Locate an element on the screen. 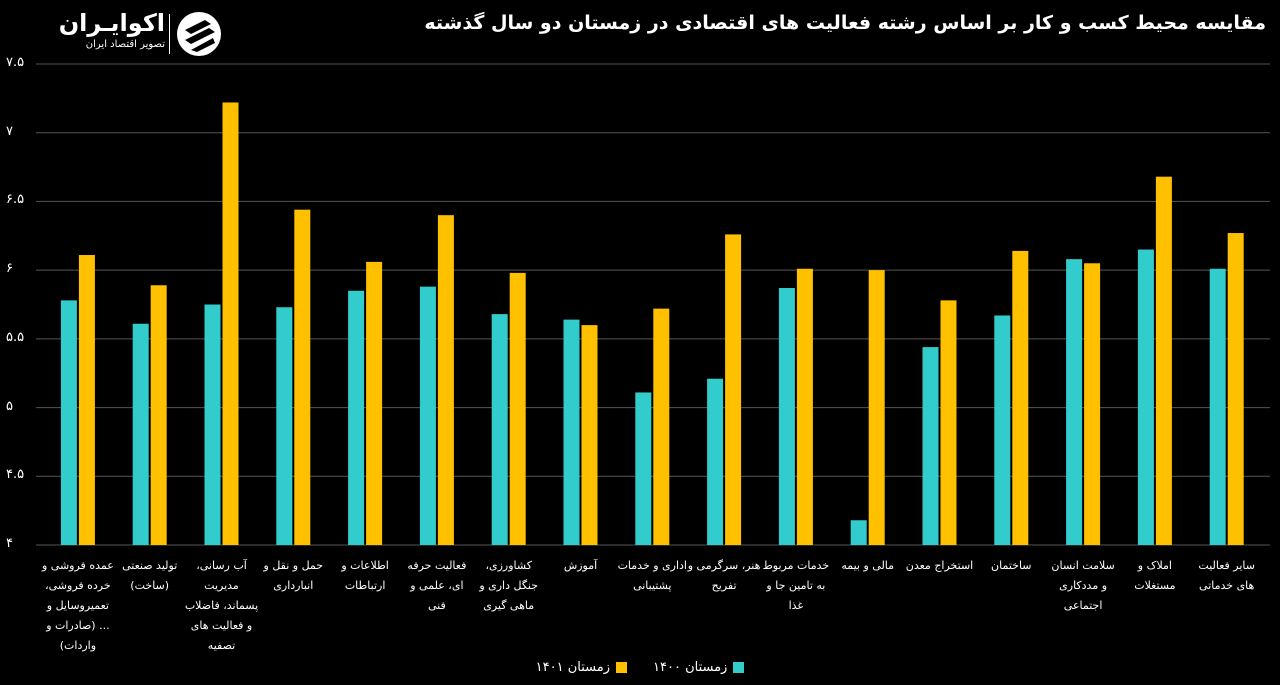  legend-item-1400: زمستان ۱۴۰۰ is located at coordinates (699, 667).